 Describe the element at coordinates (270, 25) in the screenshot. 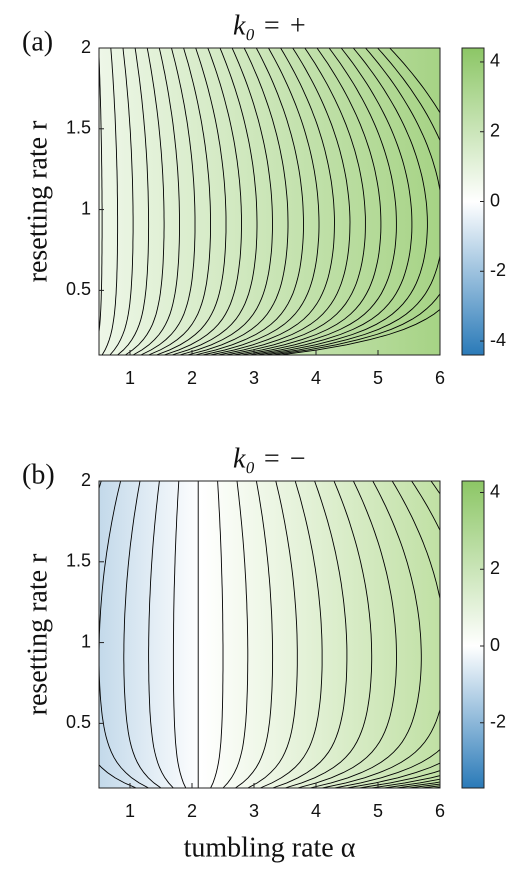

I see `panel-title: k₀ = +` at that location.